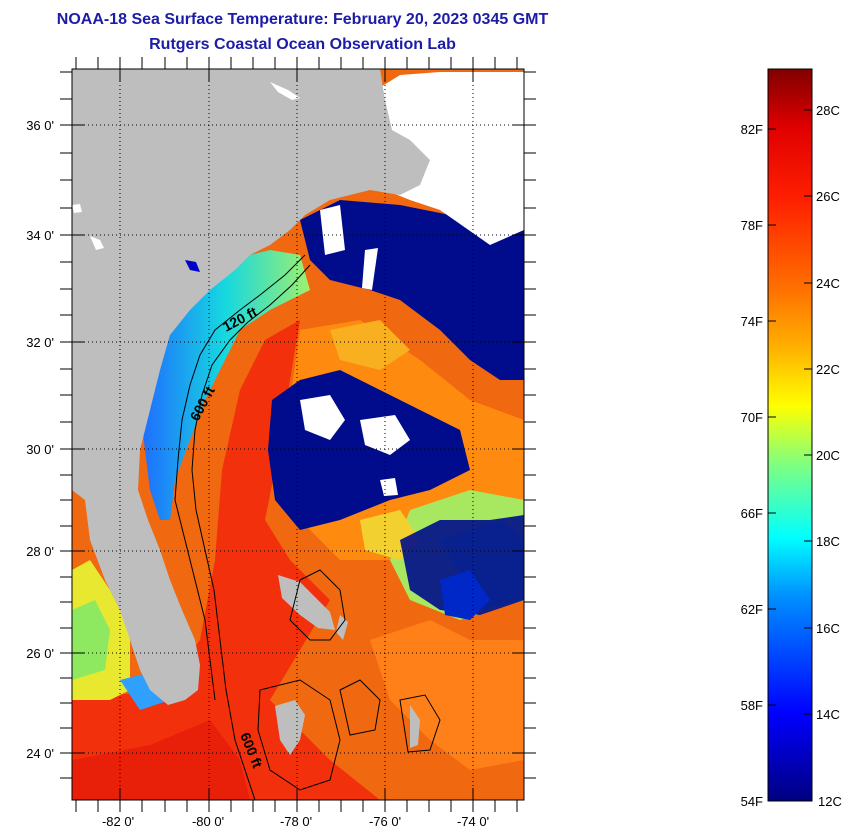 This screenshot has height=832, width=849. I want to click on colorbar-c-16: 16C, so click(828, 628).